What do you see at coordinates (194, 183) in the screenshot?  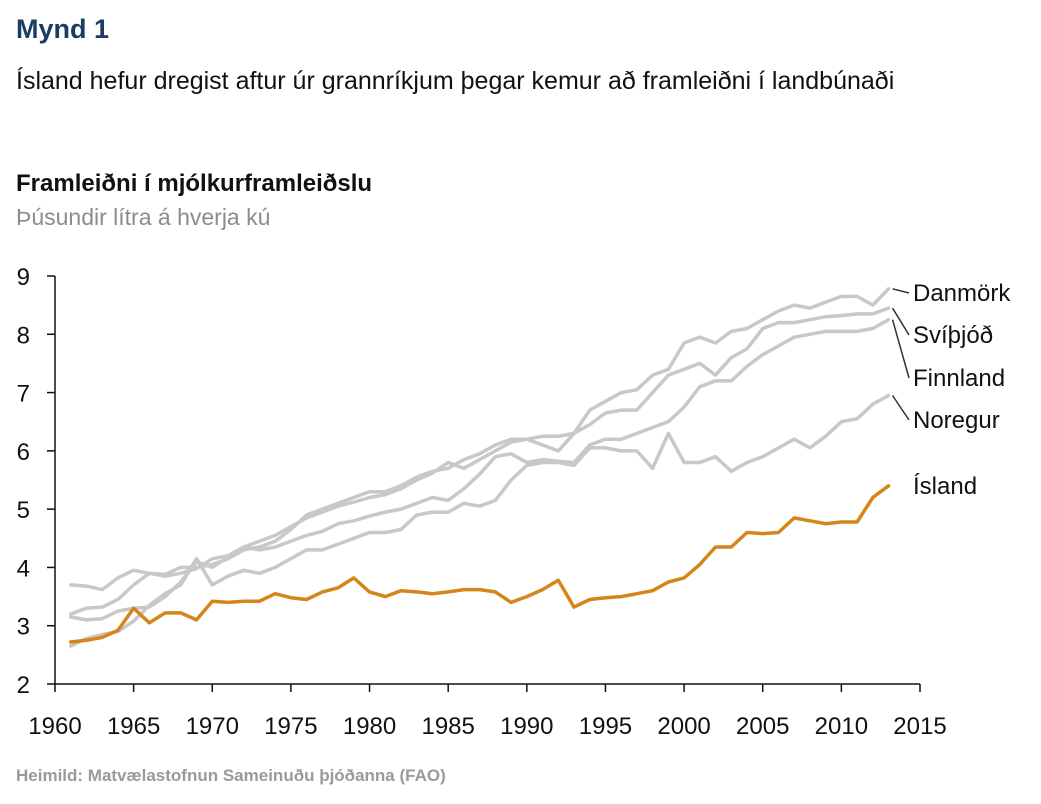 I see `chart-title: Framleiðni í mjólkurframleiðslu` at bounding box center [194, 183].